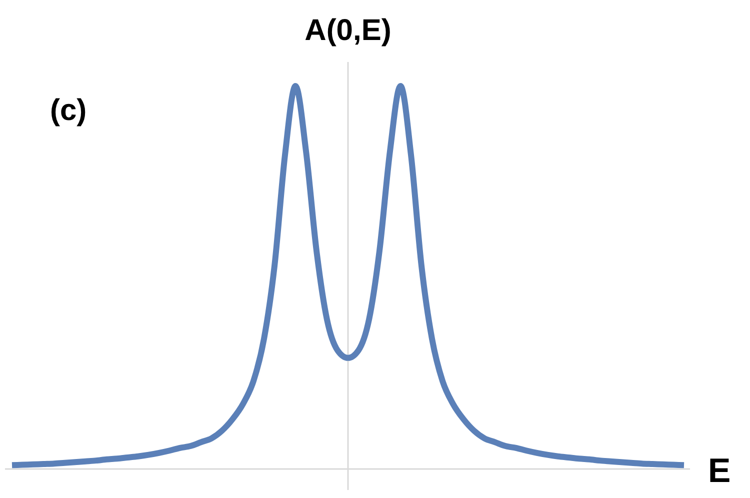  Describe the element at coordinates (348, 30) in the screenshot. I see `y-axis-title: A(0,E)` at that location.